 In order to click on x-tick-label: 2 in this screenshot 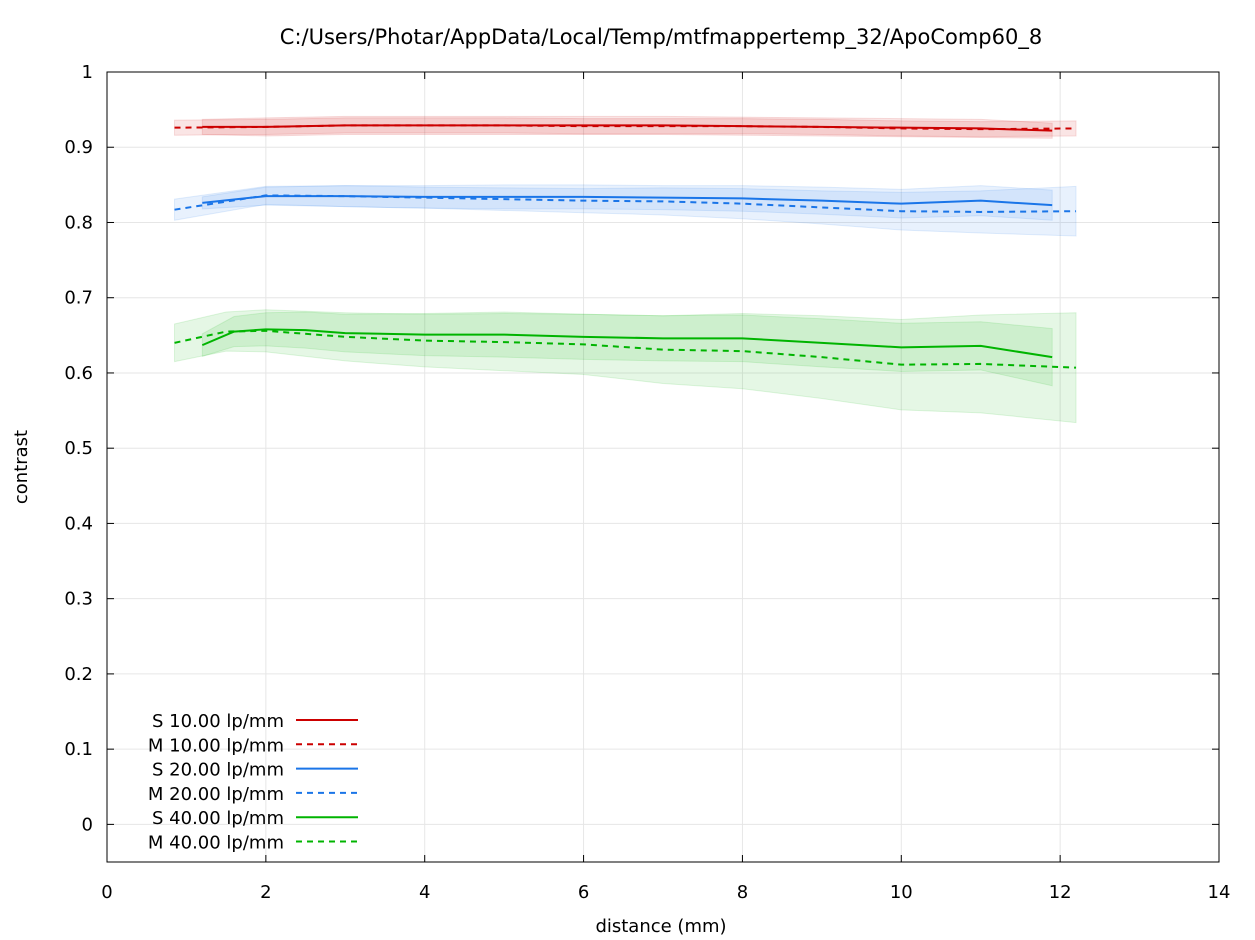, I will do `click(265, 892)`.